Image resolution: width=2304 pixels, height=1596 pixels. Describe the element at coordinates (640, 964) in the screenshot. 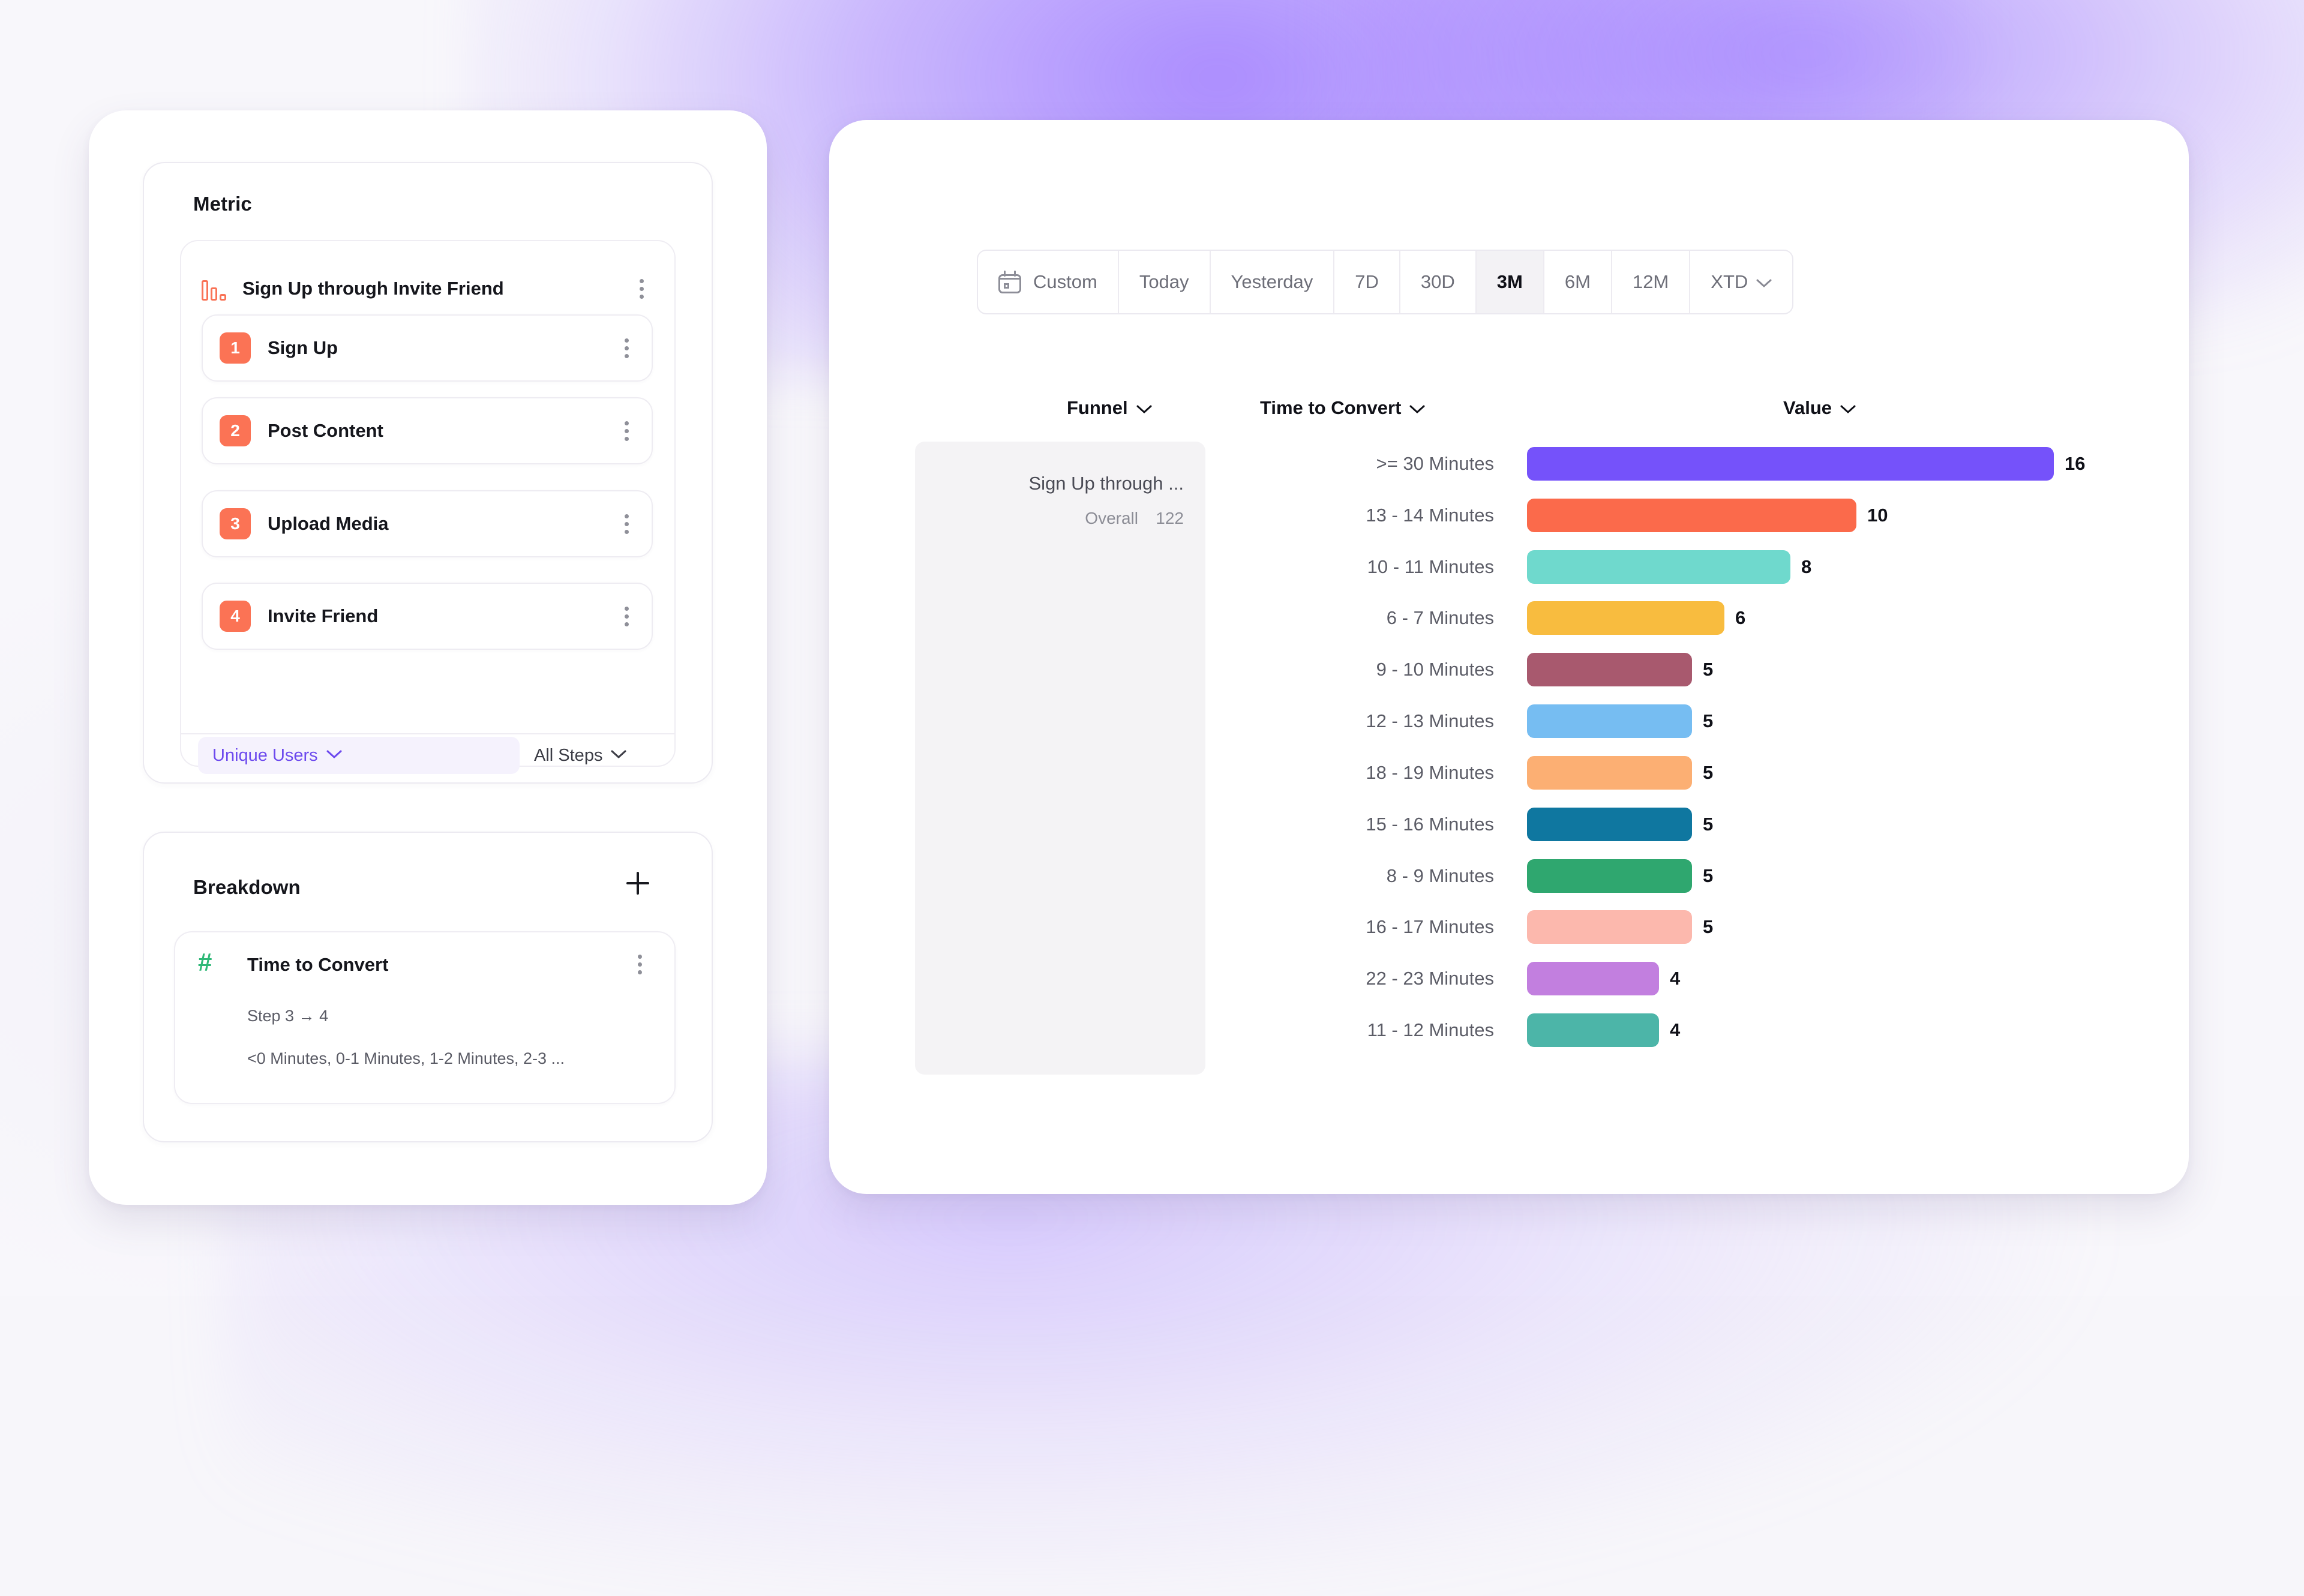

I see `breakdown-item-kebab-icon` at that location.